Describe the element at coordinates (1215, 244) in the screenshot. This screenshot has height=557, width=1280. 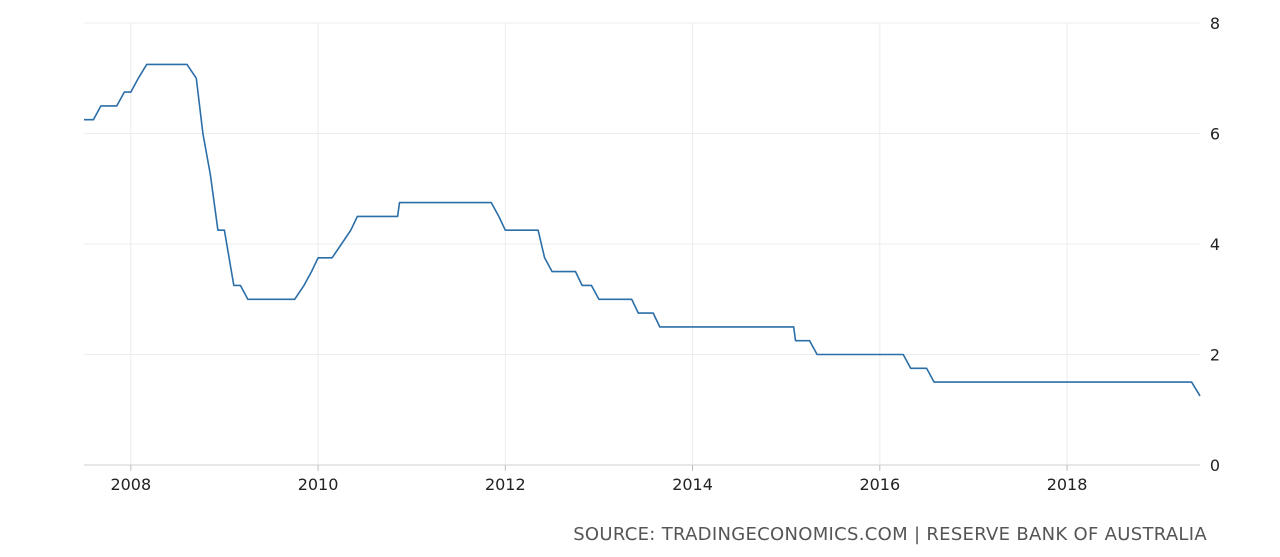
I see `y-tick-label: 4` at that location.